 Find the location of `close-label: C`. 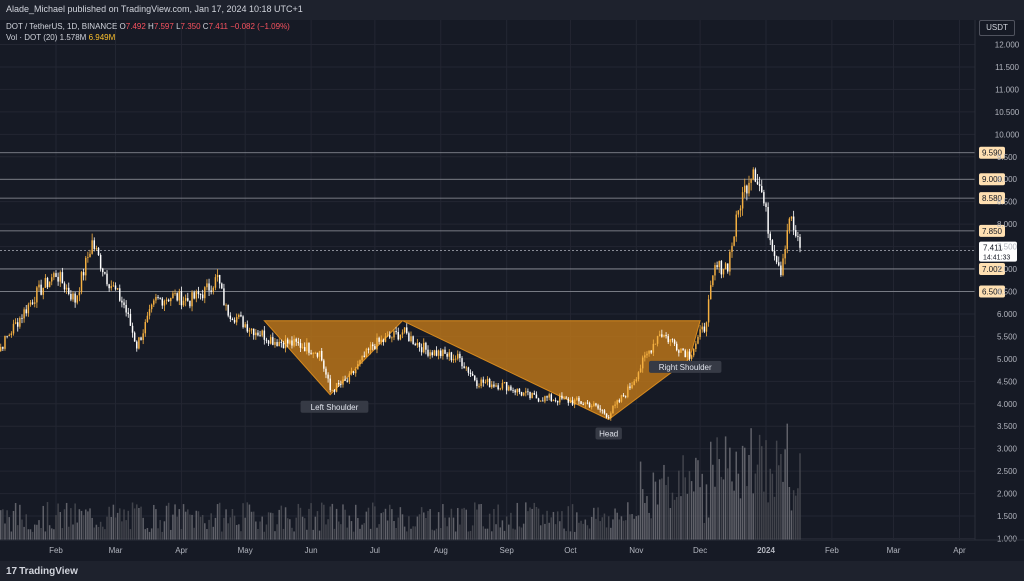

close-label: C is located at coordinates (205, 26).